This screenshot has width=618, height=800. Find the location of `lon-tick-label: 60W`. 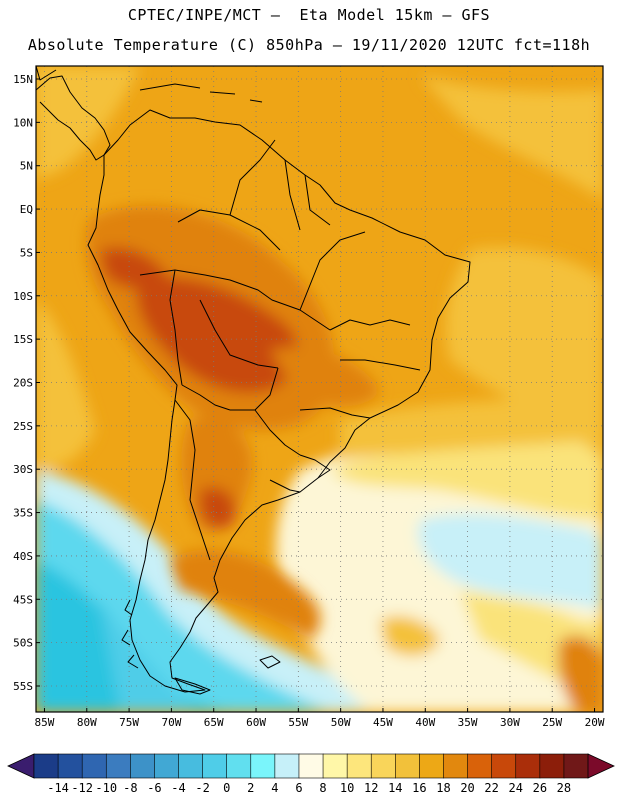

lon-tick-label: 60W is located at coordinates (256, 722).